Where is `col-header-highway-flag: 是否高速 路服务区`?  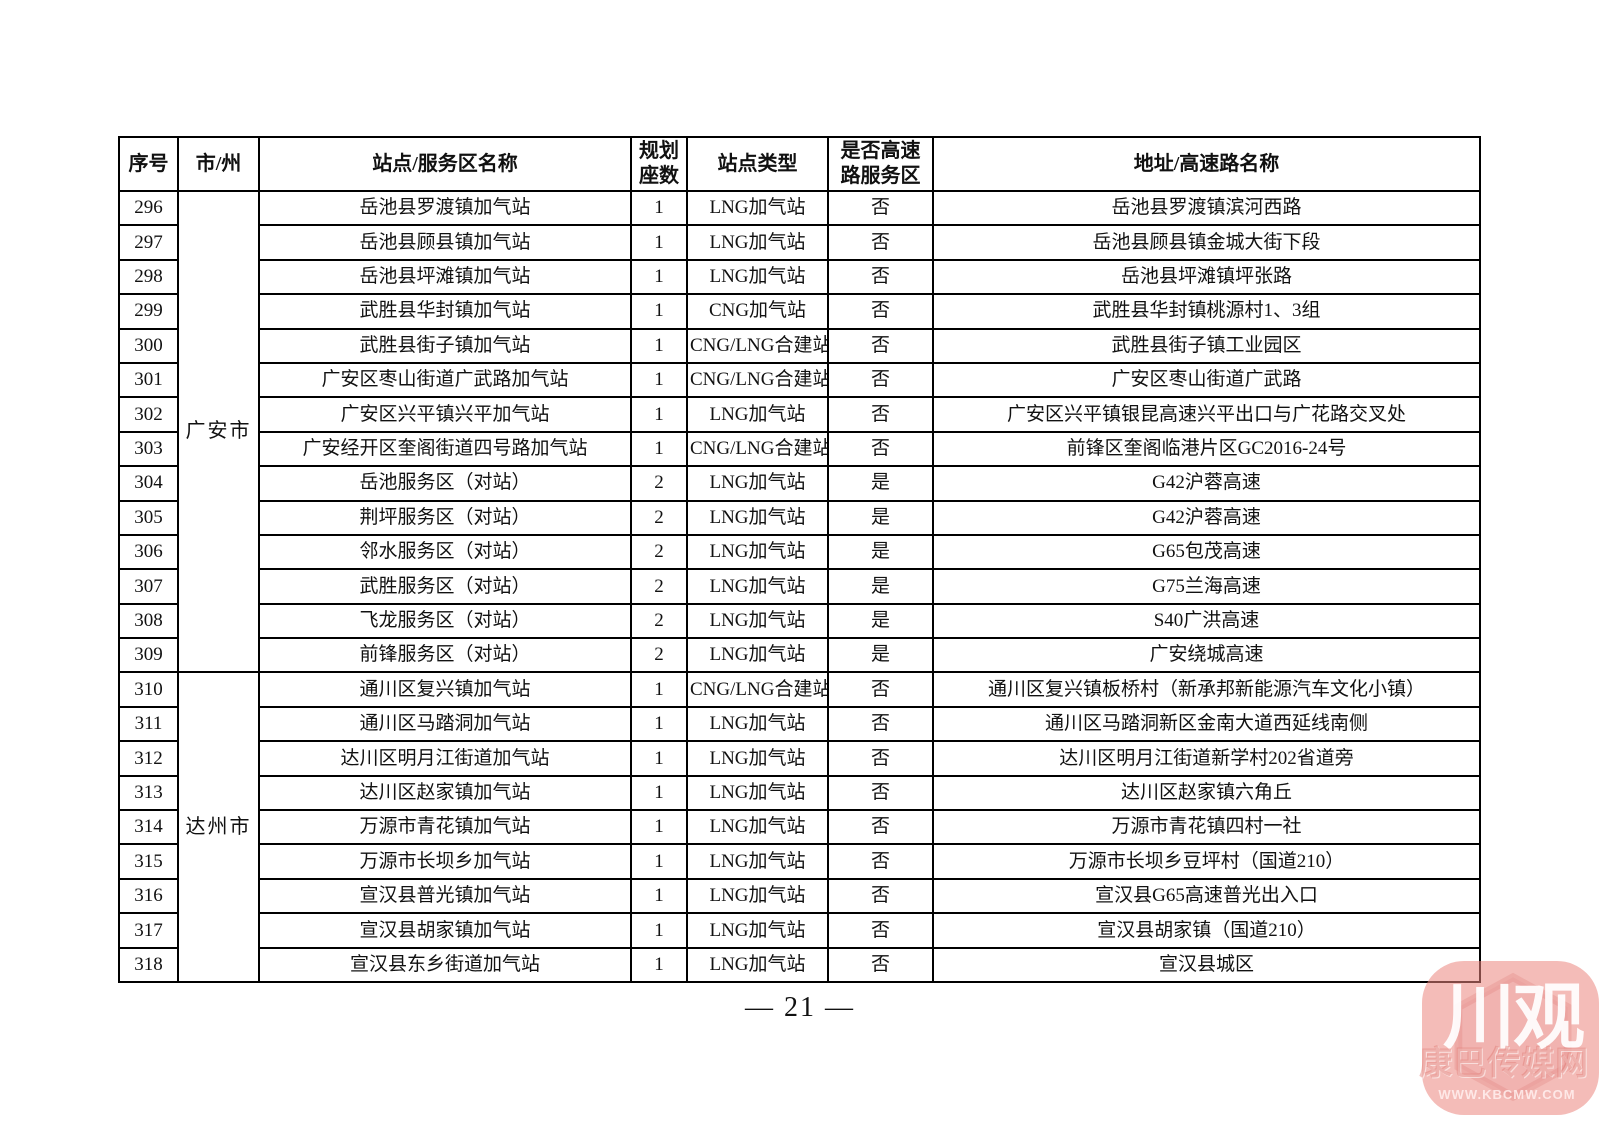 col-header-highway-flag: 是否高速 路服务区 is located at coordinates (880, 164).